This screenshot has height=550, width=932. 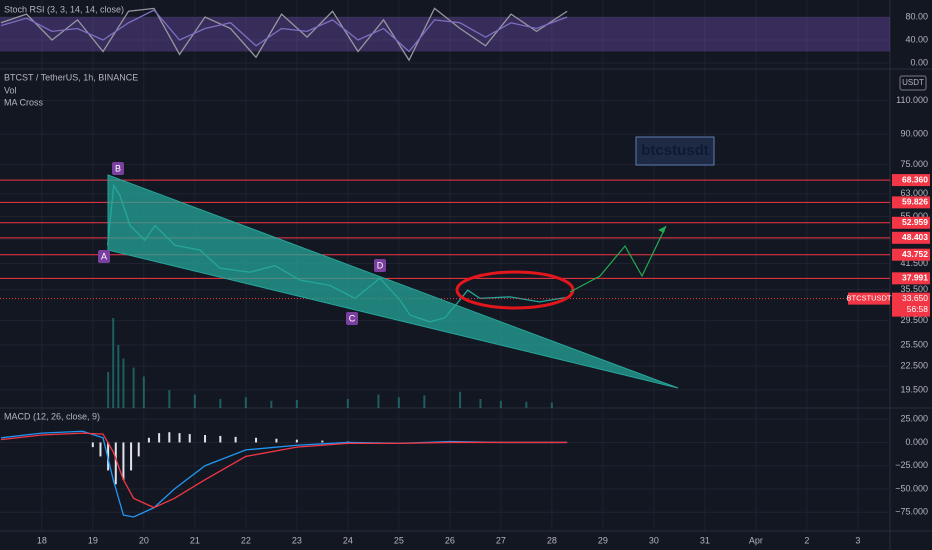 I want to click on currency-box, so click(x=913, y=83).